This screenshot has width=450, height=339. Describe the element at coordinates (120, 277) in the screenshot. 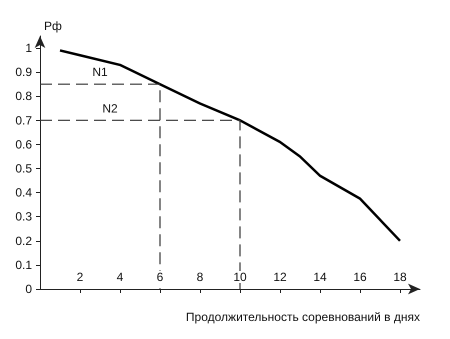

I see `x-tick-label: 4` at that location.